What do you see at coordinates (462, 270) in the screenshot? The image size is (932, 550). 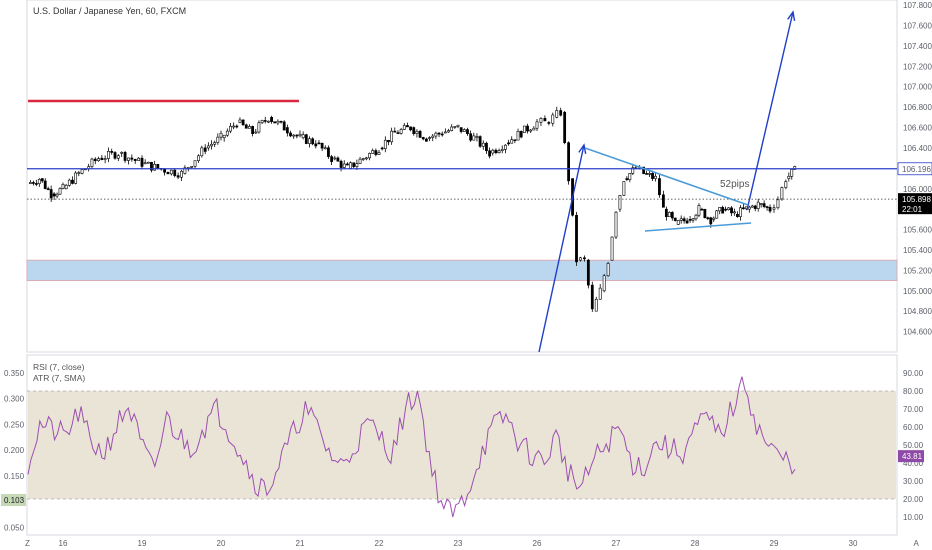 I see `support-zone` at bounding box center [462, 270].